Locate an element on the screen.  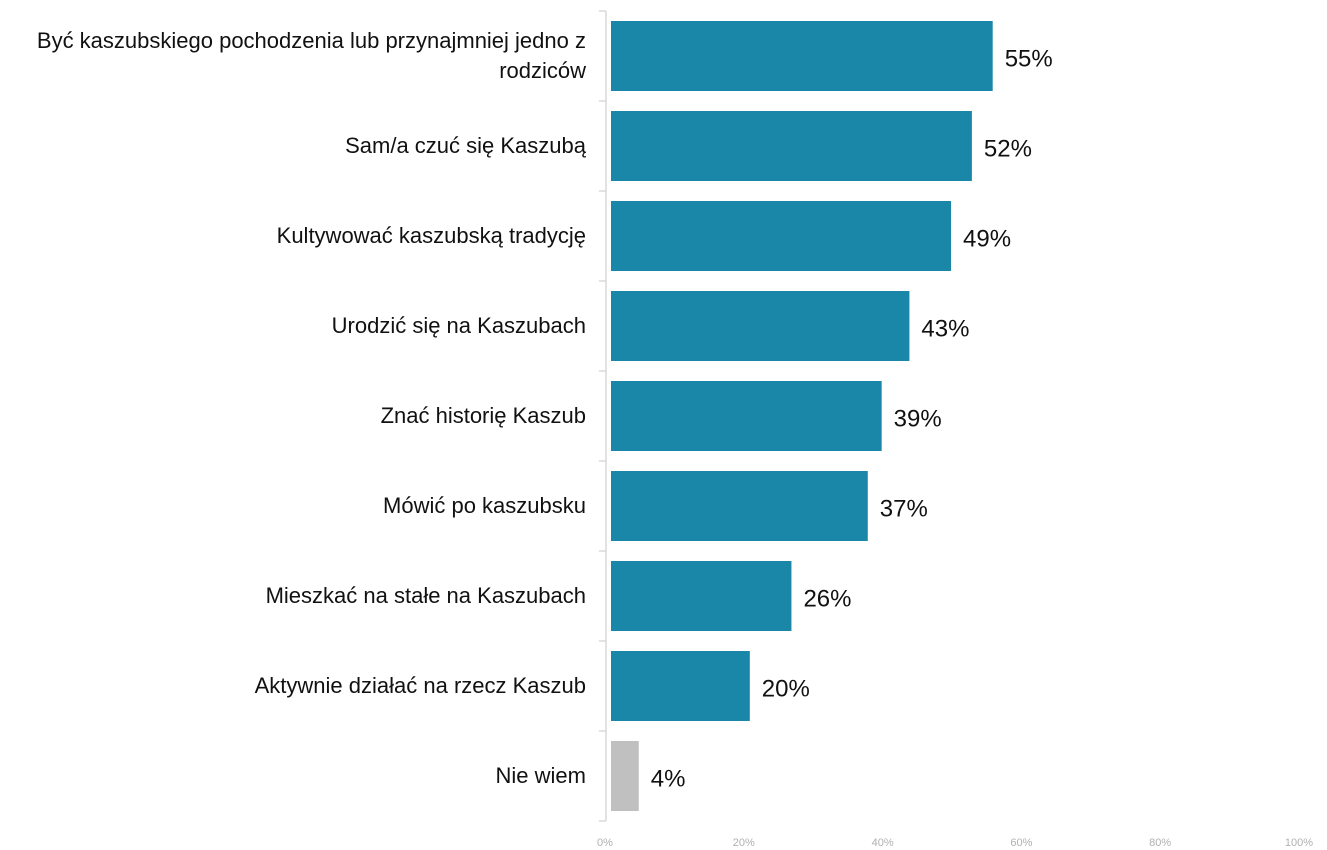
category-label: Mieszkać na stałe na Kaszubach is located at coordinates (425, 595).